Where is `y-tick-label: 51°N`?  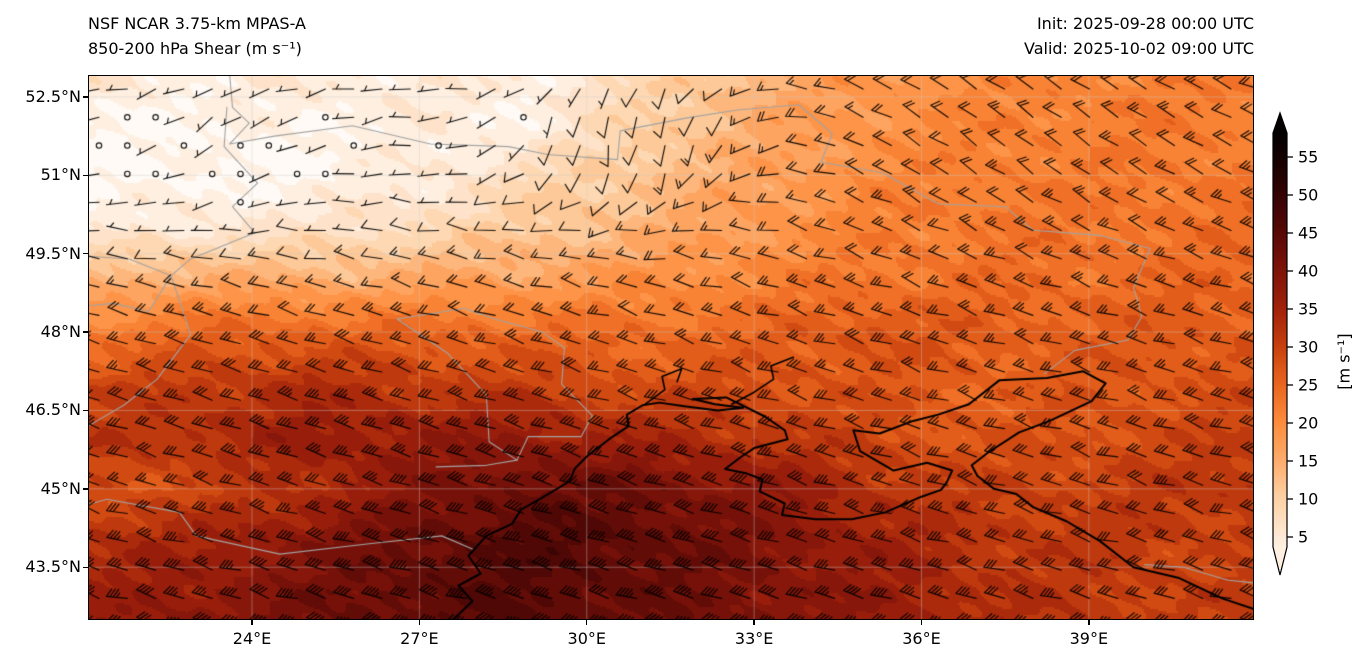 y-tick-label: 51°N is located at coordinates (60, 175).